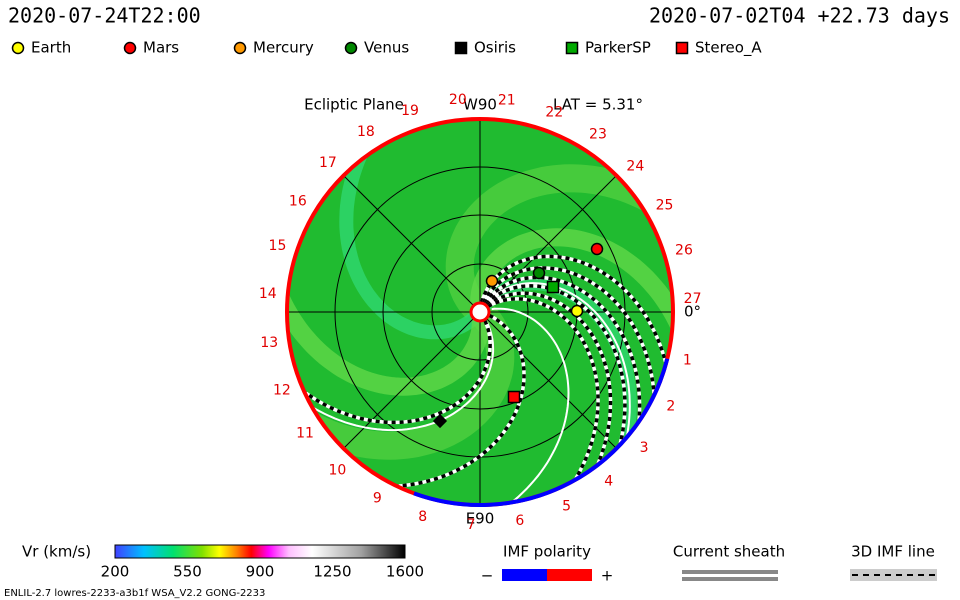 The image size is (960, 600). What do you see at coordinates (338, 470) in the screenshot?
I see `day-label: 10` at bounding box center [338, 470].